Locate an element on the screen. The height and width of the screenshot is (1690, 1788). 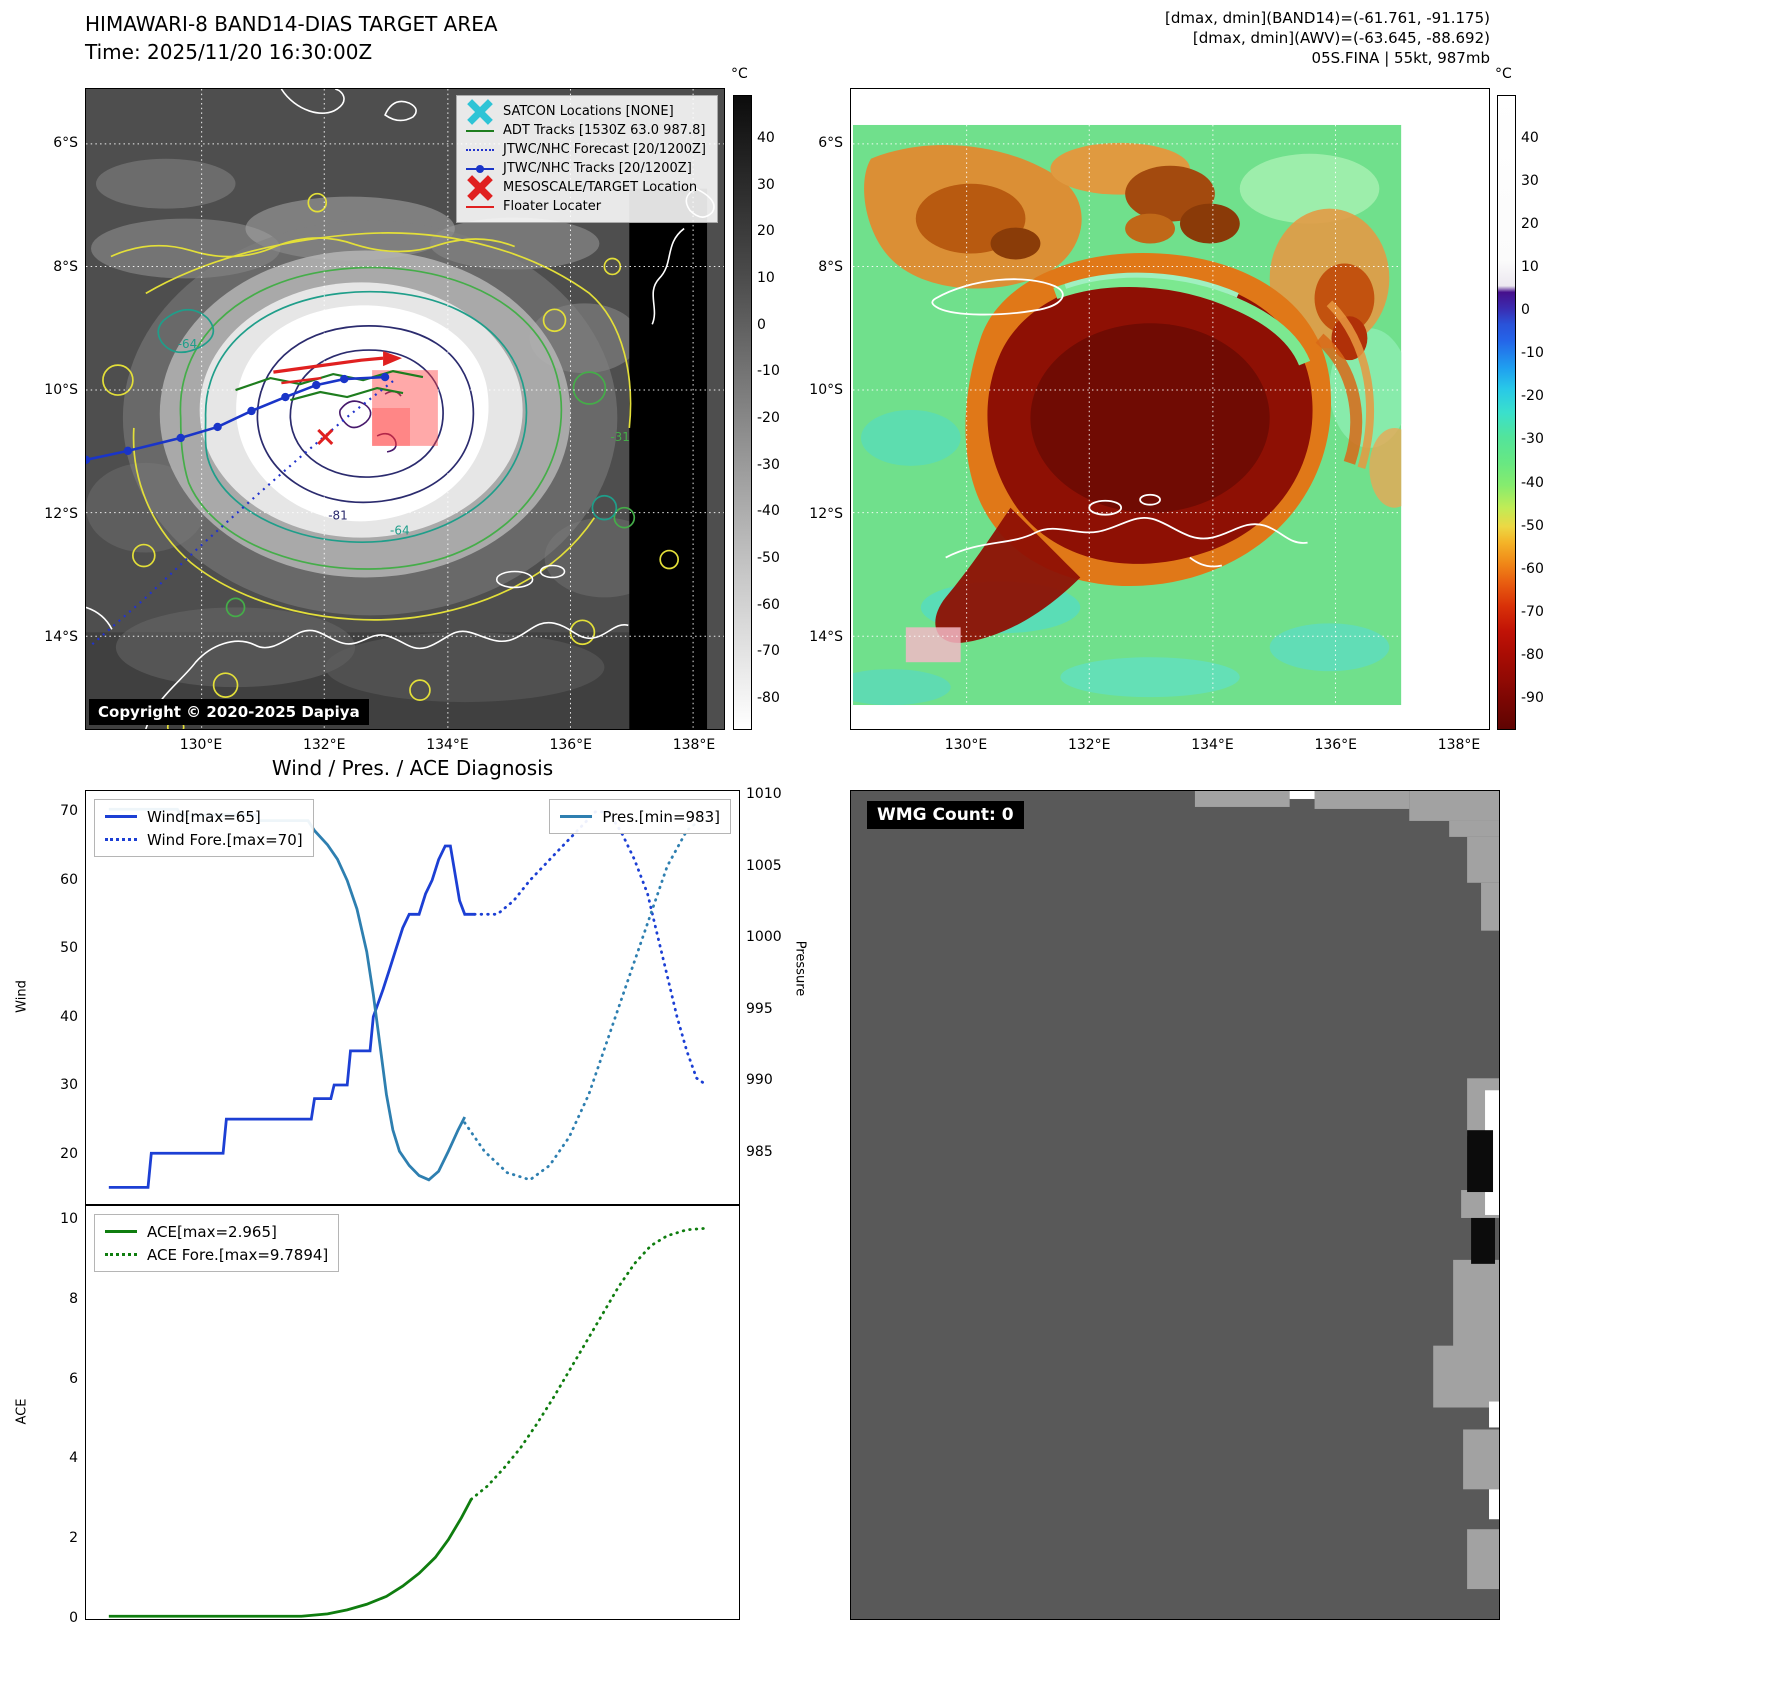
time-label: Time: 2025/11/20 16:30:00Z is located at coordinates (229, 52).